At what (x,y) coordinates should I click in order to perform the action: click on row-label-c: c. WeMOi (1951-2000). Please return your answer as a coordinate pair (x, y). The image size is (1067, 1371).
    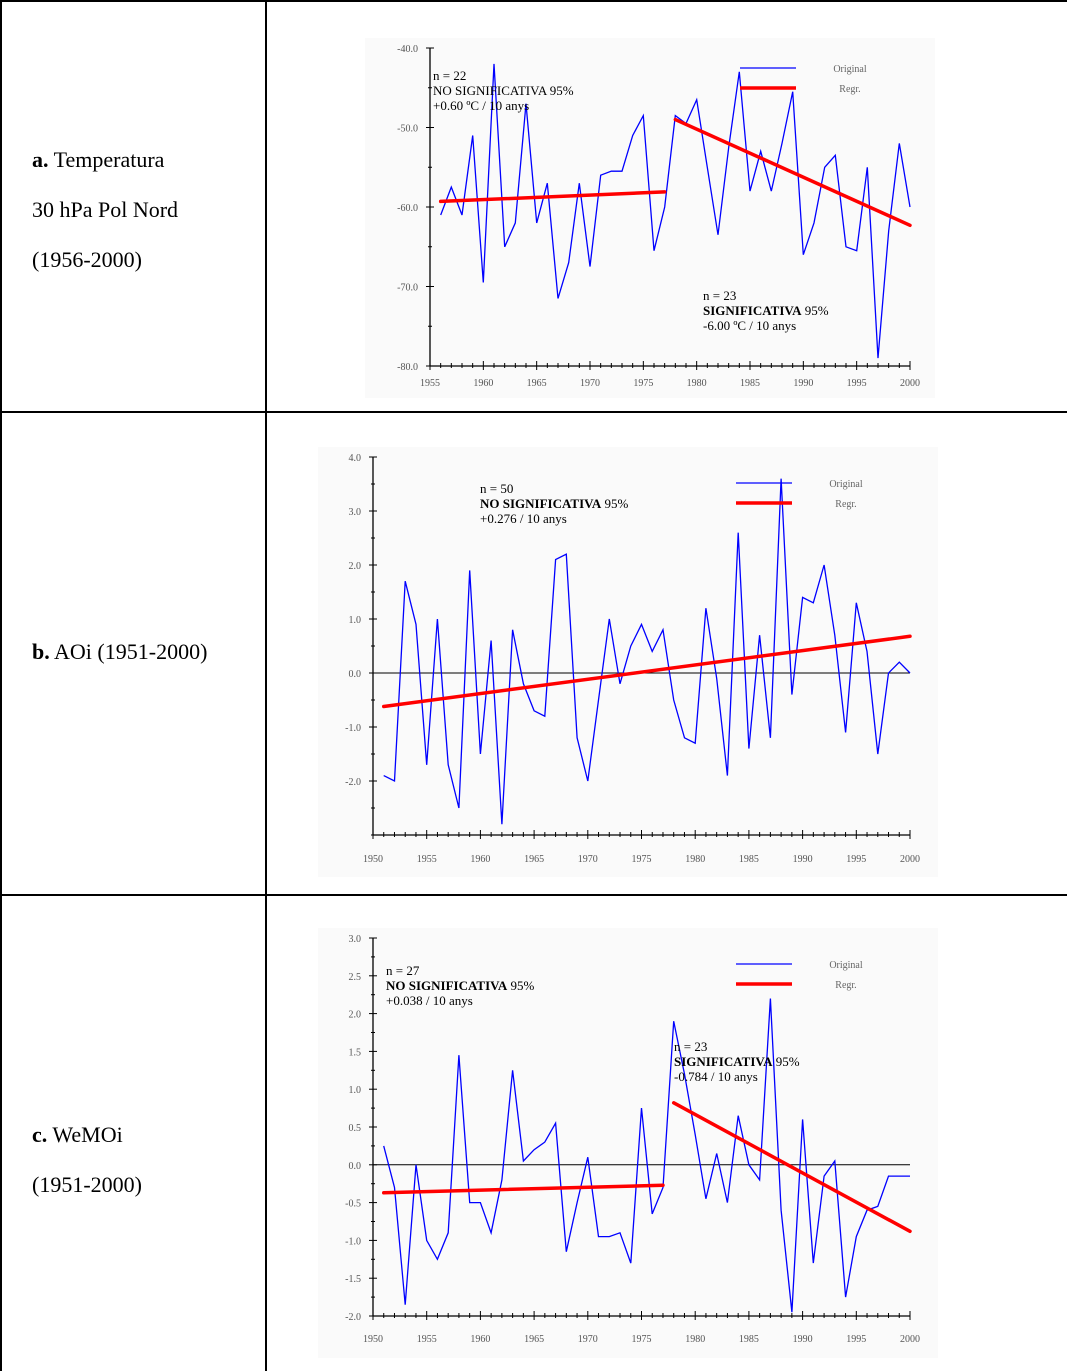
    Looking at the image, I should click on (87, 1160).